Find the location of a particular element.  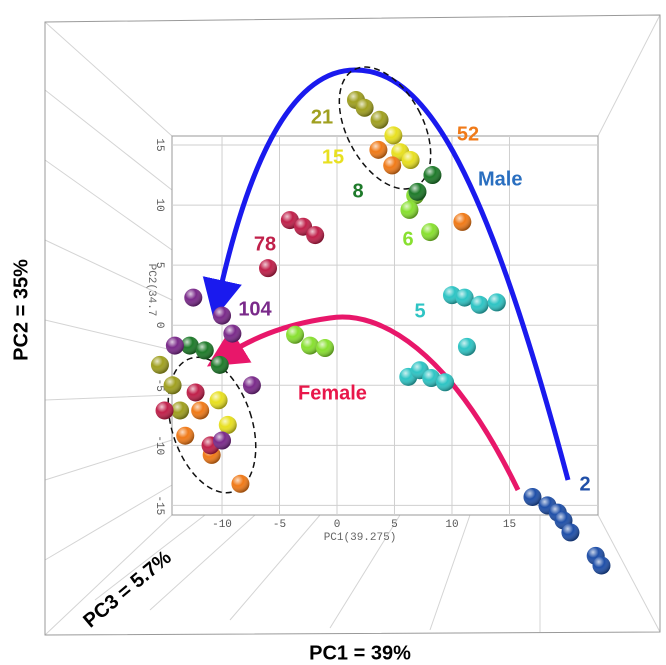

x-tick-label: 5 is located at coordinates (394, 525).